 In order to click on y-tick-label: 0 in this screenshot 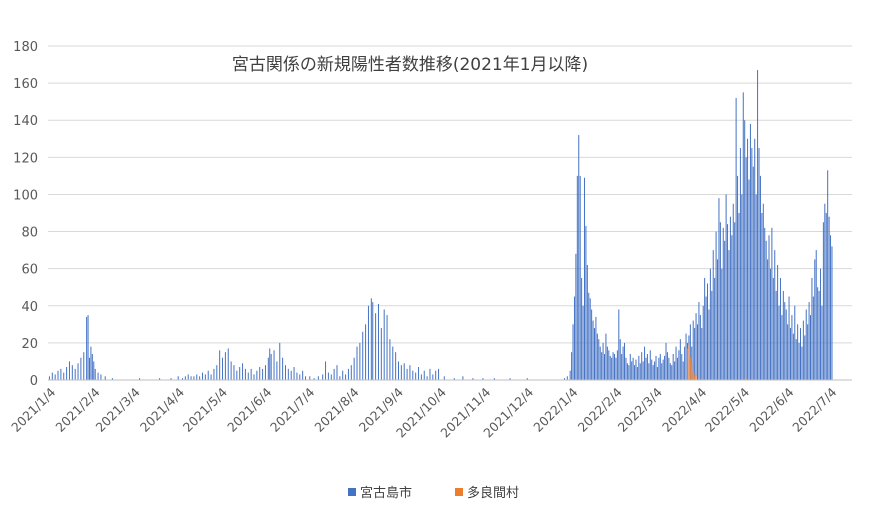, I will do `click(34, 381)`.